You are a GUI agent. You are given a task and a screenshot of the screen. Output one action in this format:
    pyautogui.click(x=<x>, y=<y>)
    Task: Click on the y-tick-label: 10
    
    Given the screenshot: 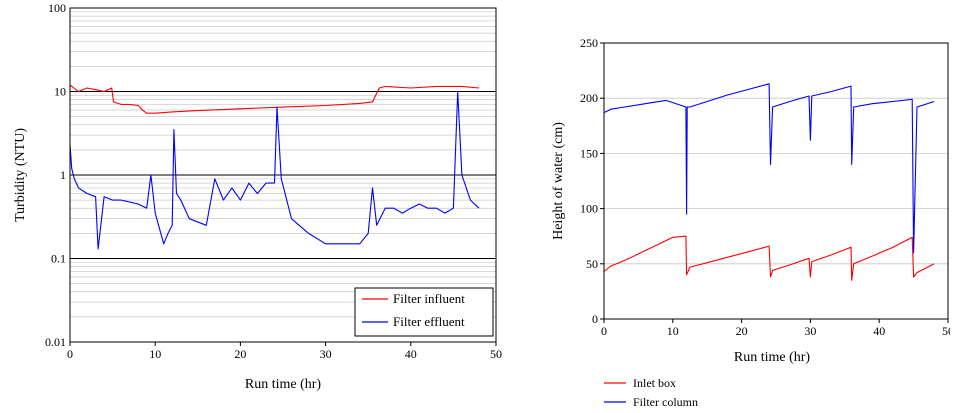 What is the action you would take?
    pyautogui.click(x=60, y=92)
    